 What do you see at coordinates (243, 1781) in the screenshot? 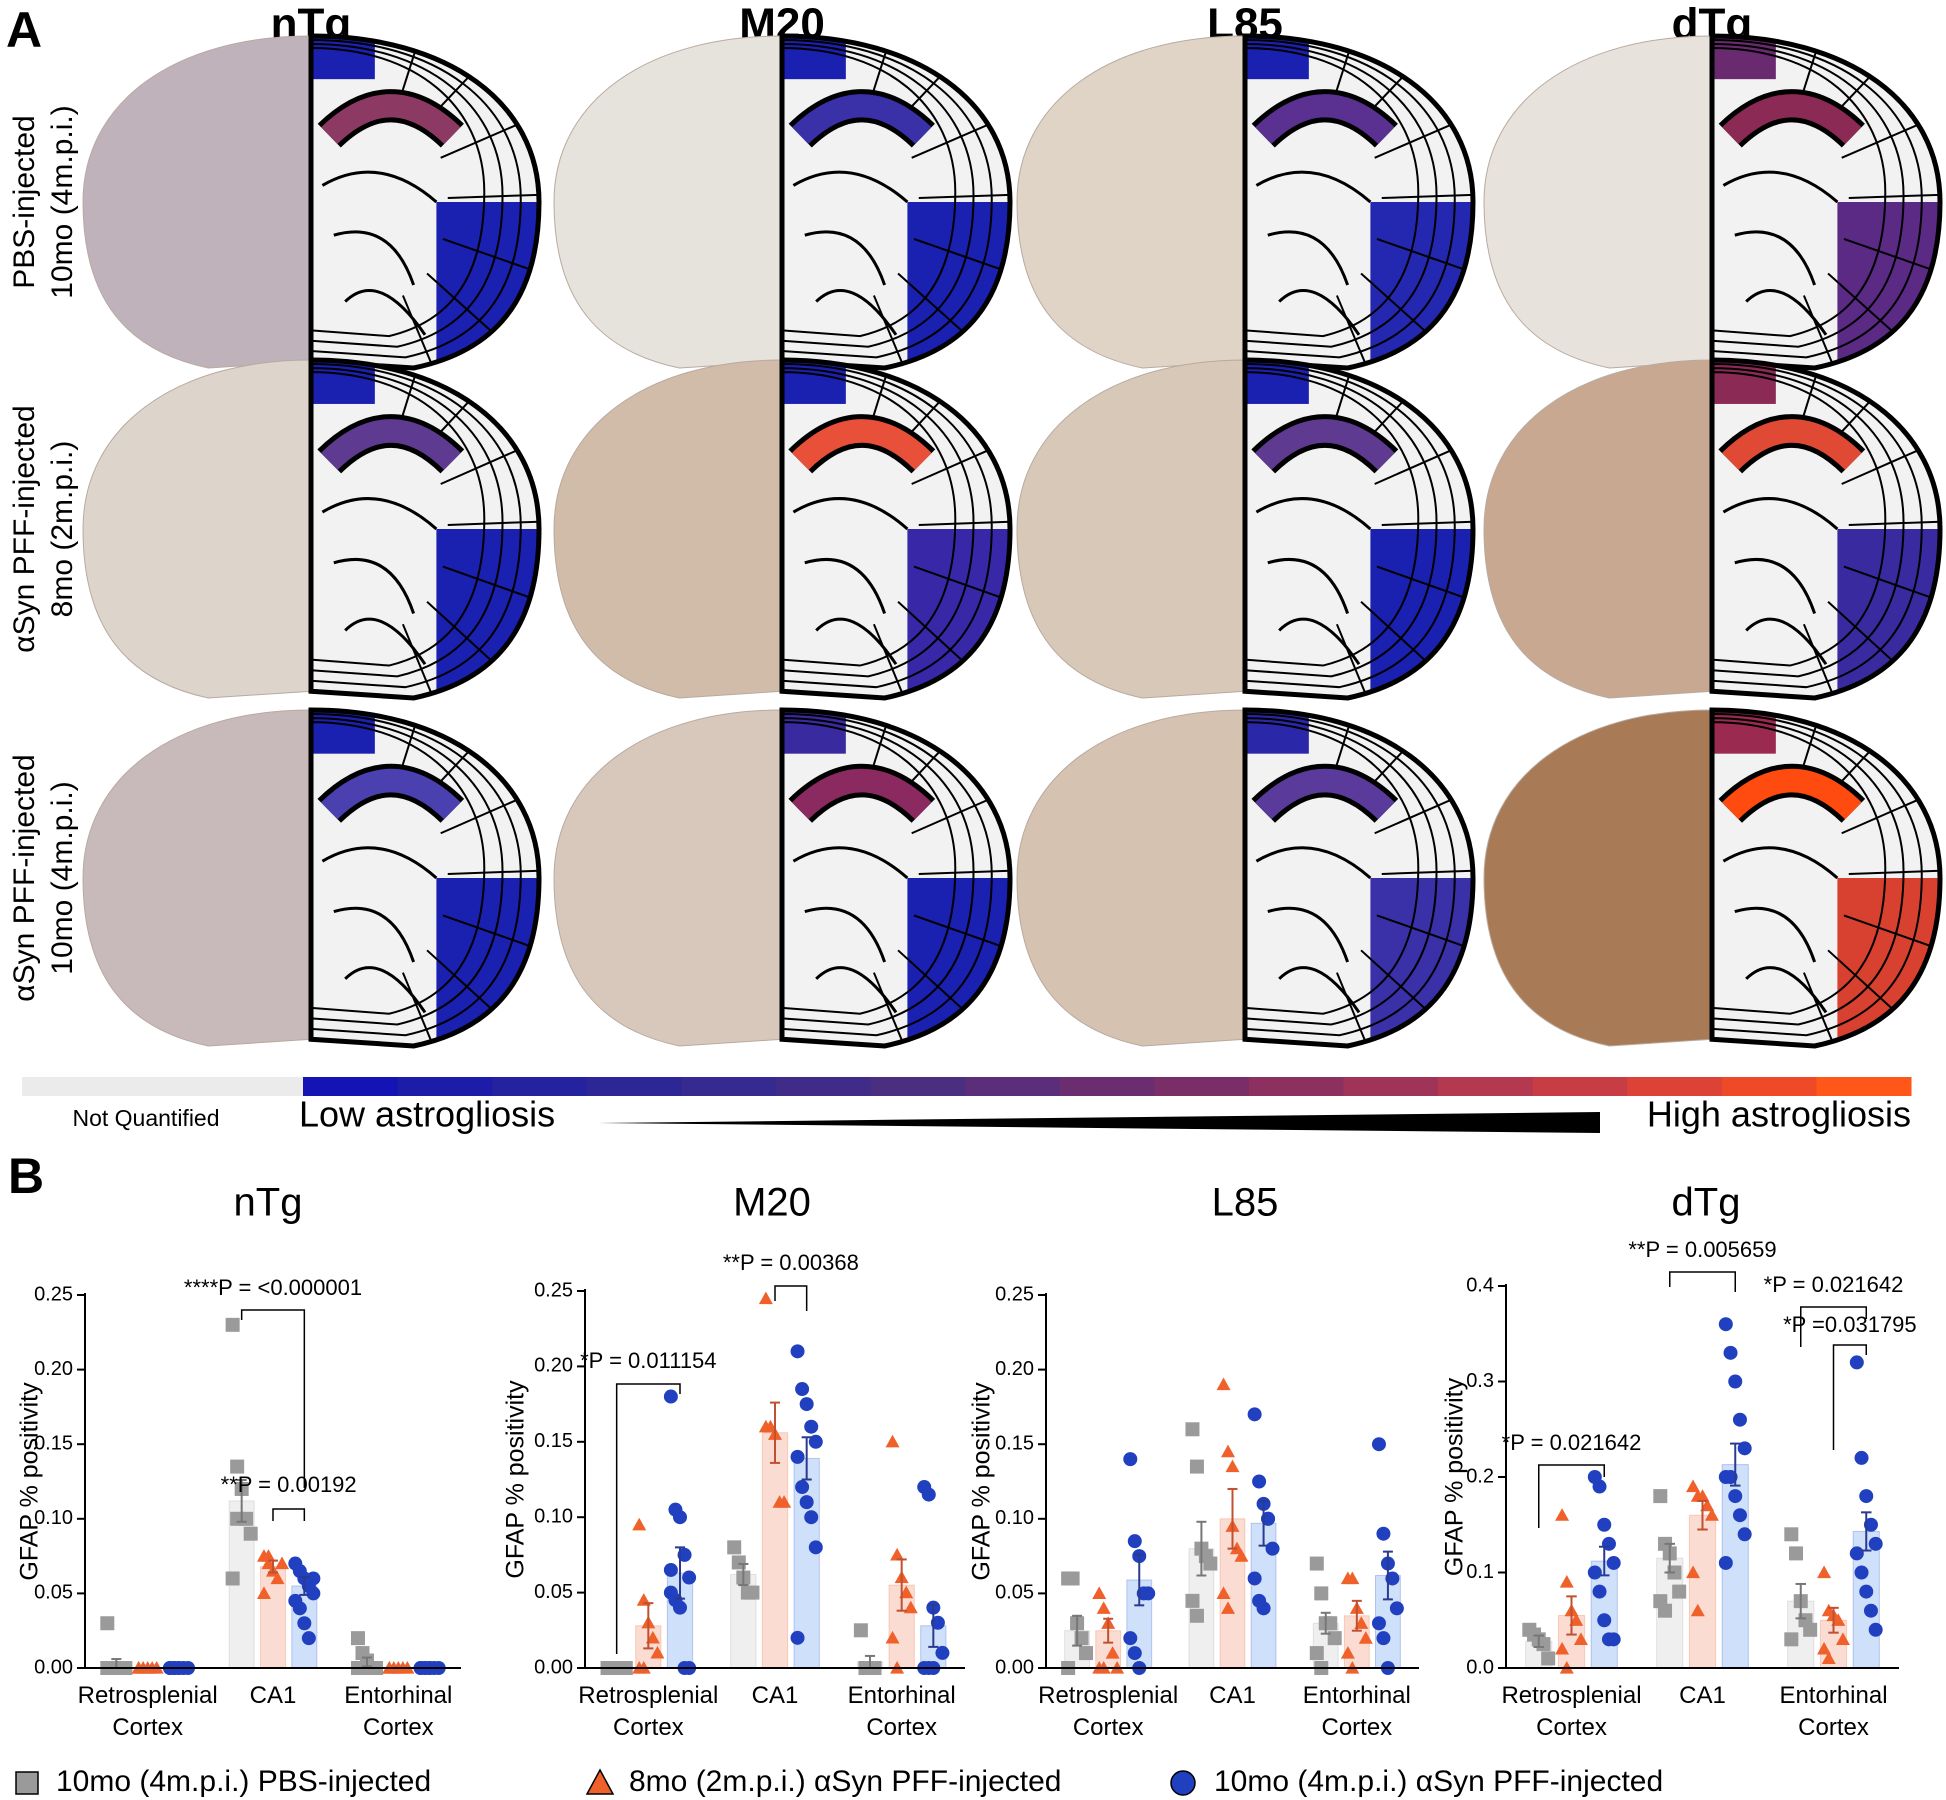
I see `legend-label: 10mo (4m.p.i.) PBS-injected` at bounding box center [243, 1781].